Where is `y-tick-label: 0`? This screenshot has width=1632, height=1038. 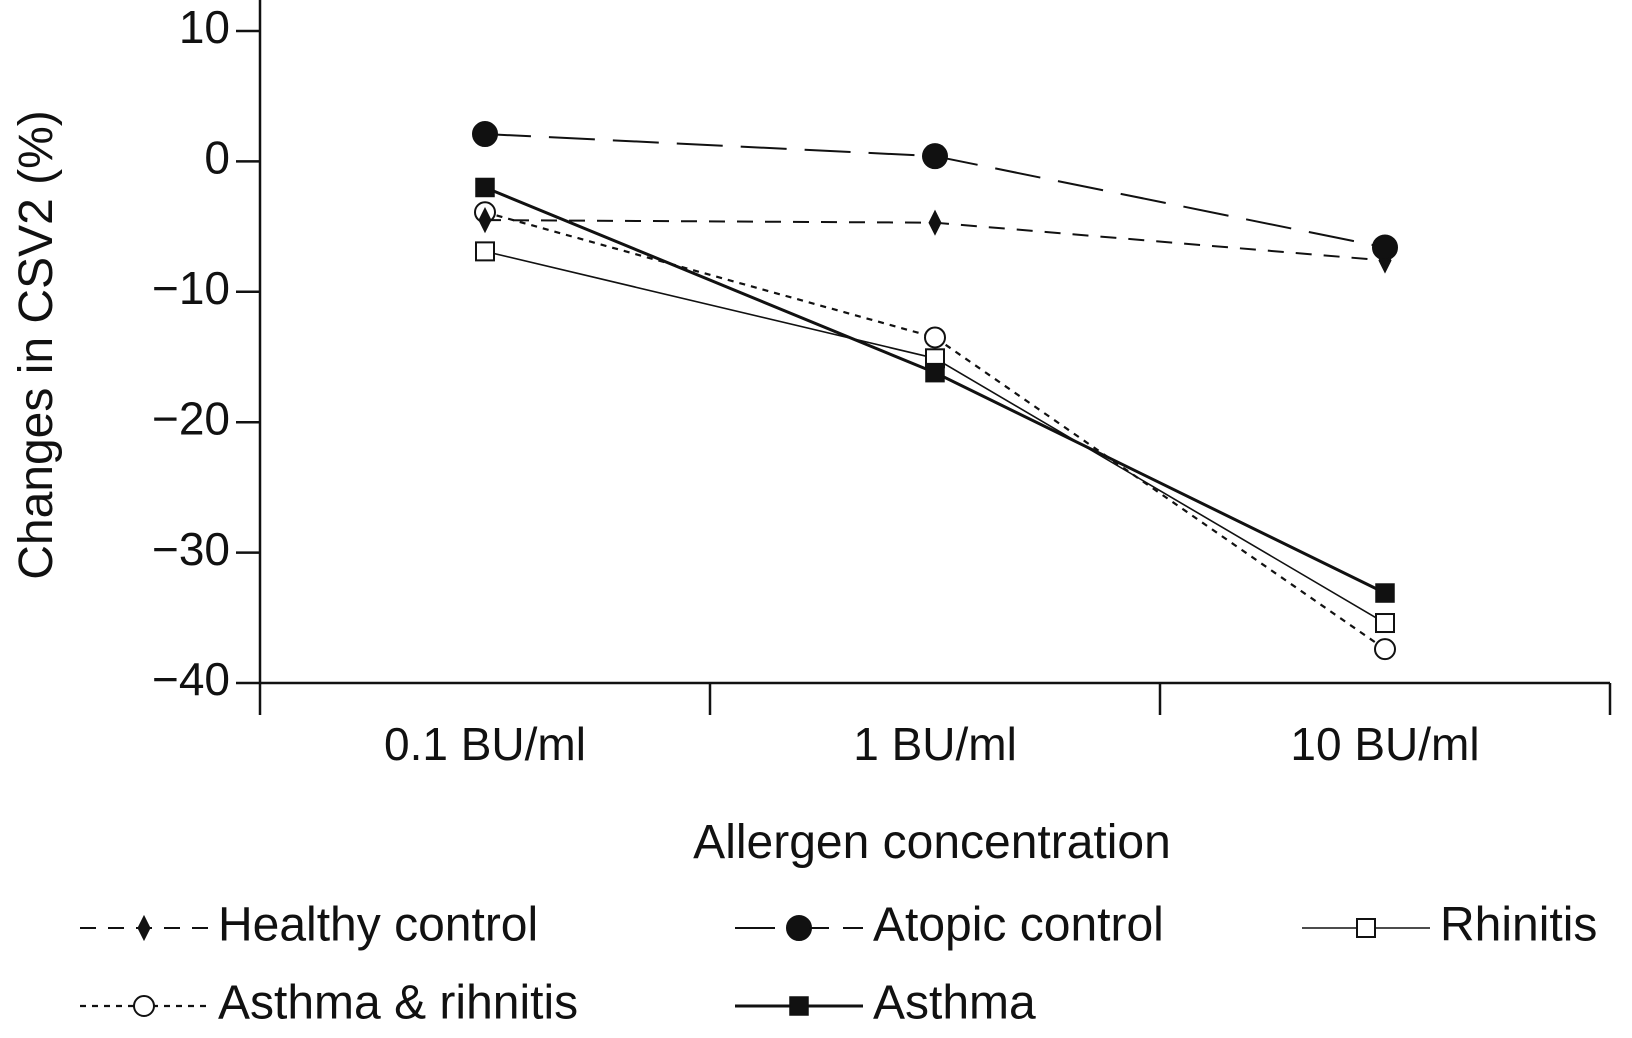
y-tick-label: 0 is located at coordinates (217, 158).